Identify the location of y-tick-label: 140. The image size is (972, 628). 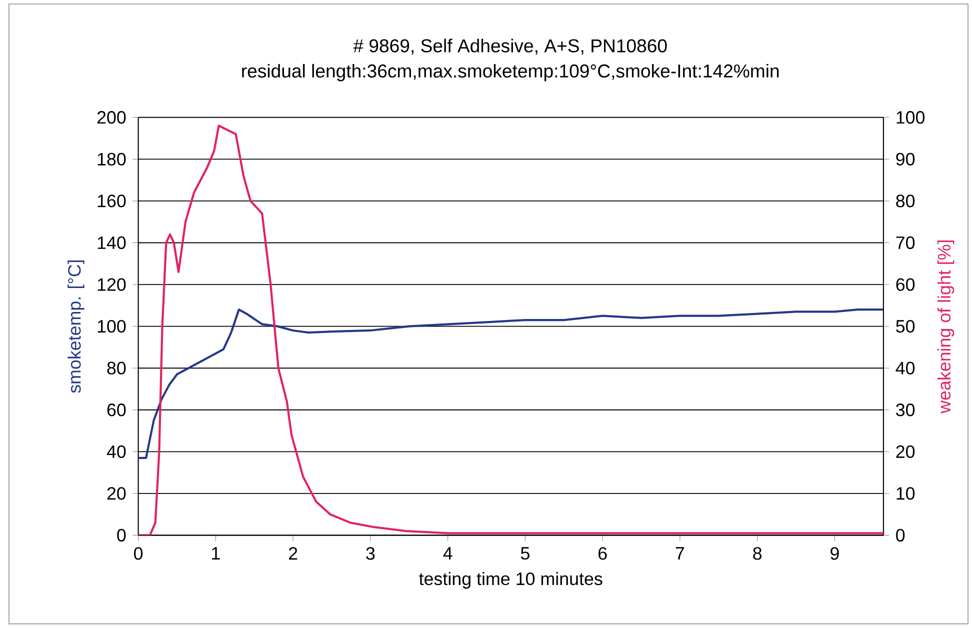
(112, 243).